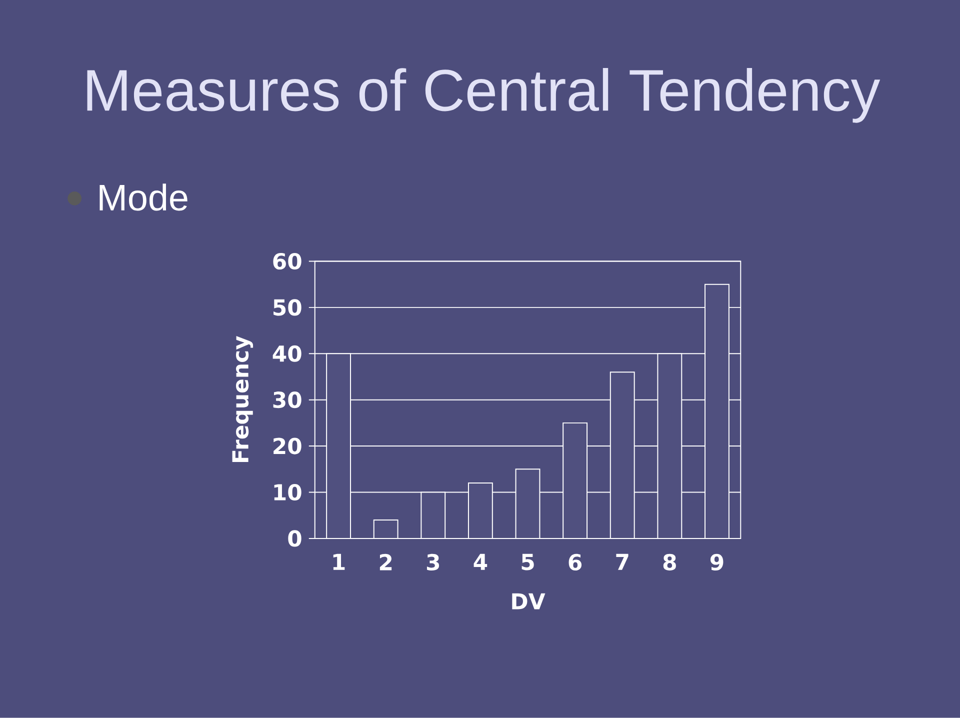 The width and height of the screenshot is (960, 718). What do you see at coordinates (433, 562) in the screenshot?
I see `x-tick-label: 3` at bounding box center [433, 562].